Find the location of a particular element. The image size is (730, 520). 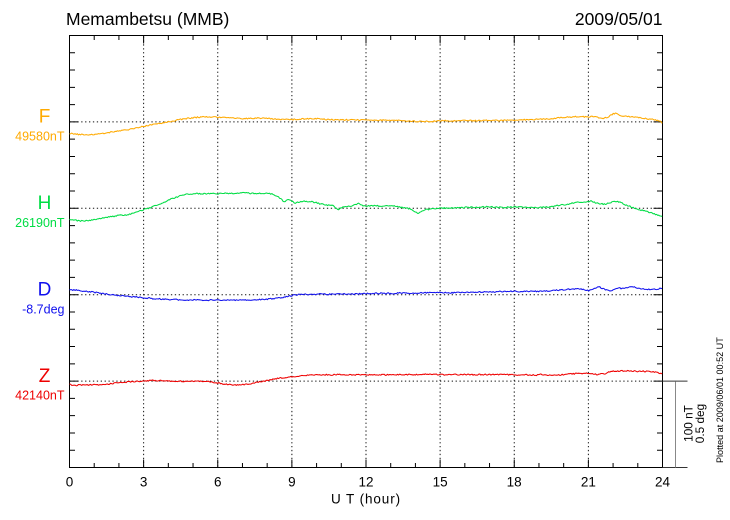

svg-text: Z is located at coordinates (45, 376).